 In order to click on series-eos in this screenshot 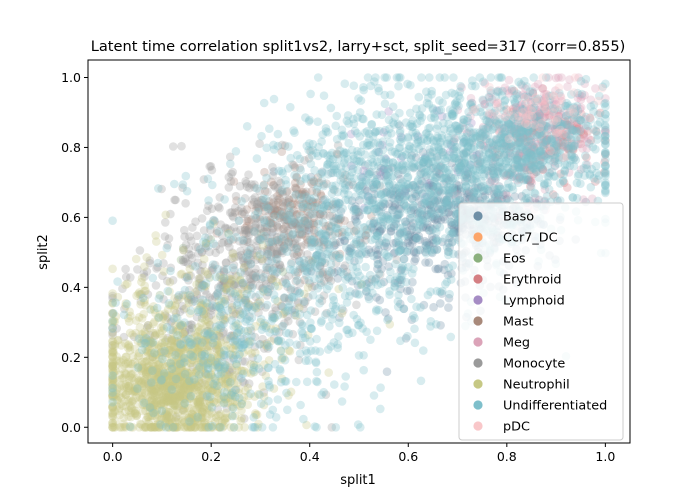, I will do `click(237, 319)`.